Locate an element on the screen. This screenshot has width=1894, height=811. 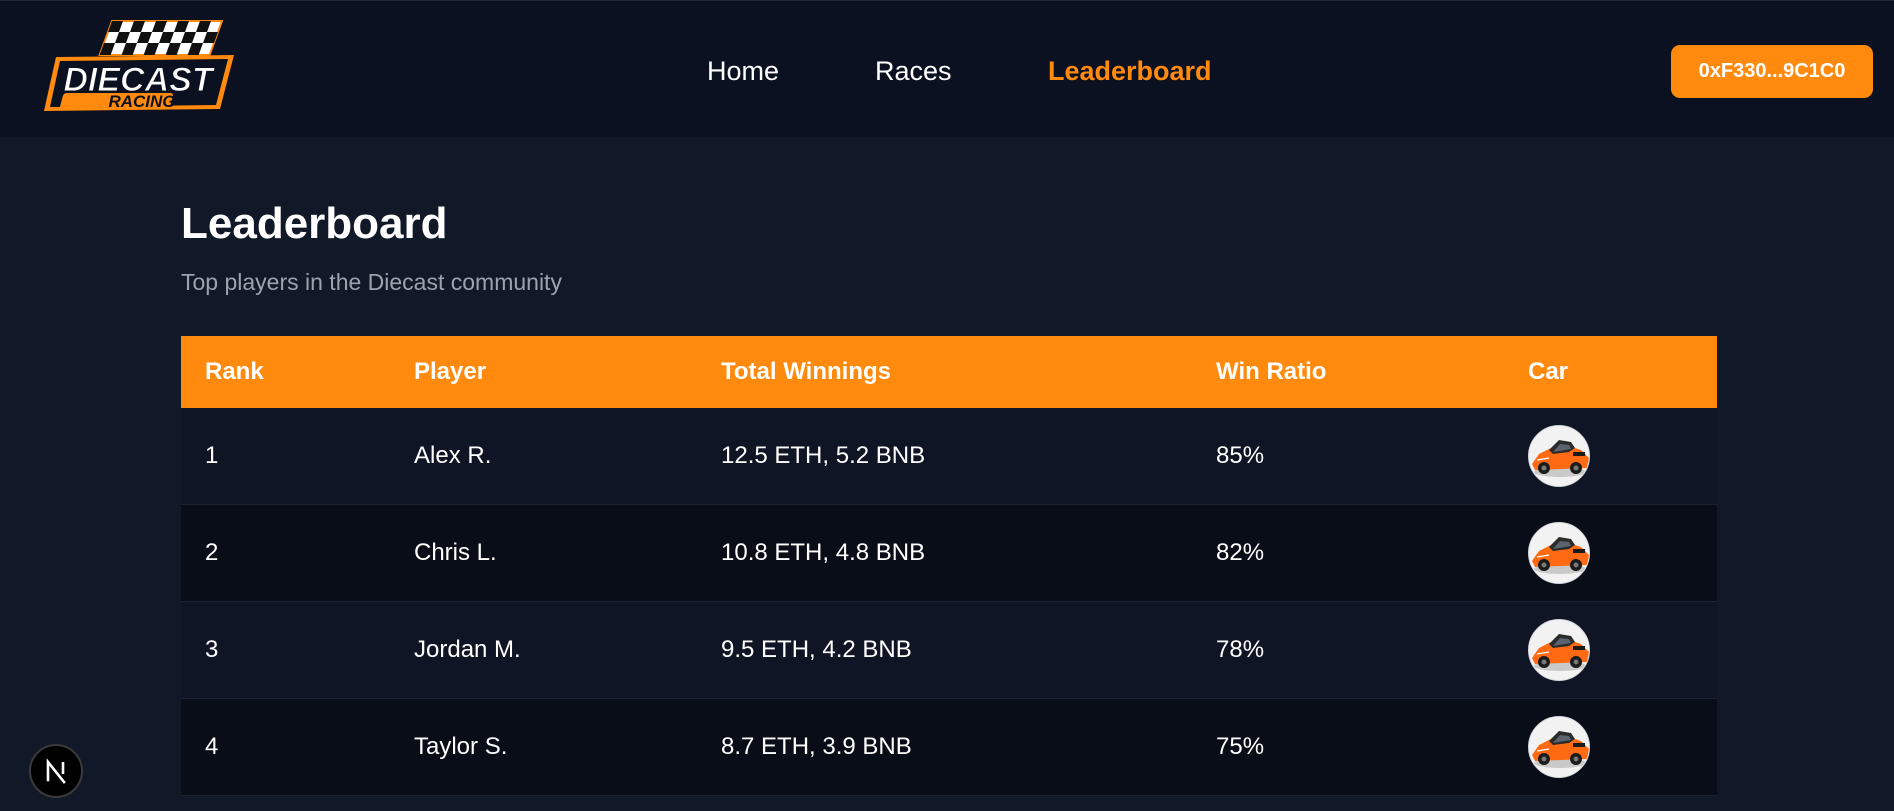
rank-cell: 1 is located at coordinates (212, 455).